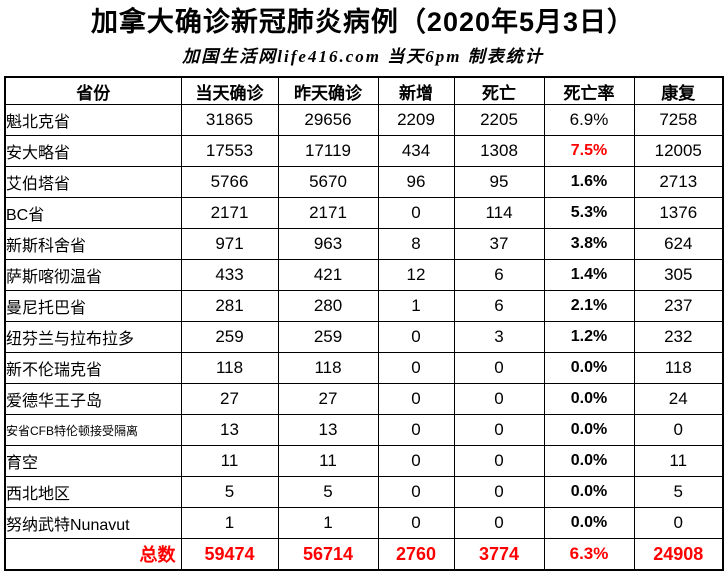 This screenshot has height=588, width=726. Describe the element at coordinates (328, 120) in the screenshot. I see `yesterday-confirmed-cell: 29656` at that location.